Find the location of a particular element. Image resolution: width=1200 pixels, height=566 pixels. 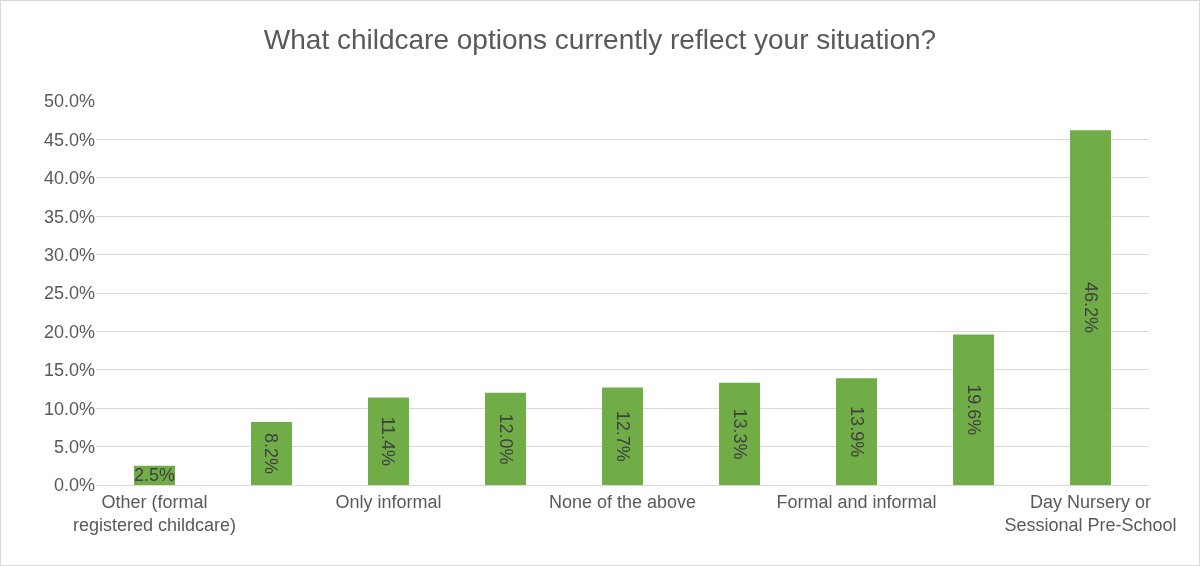

data-label: 12.0% is located at coordinates (505, 439).